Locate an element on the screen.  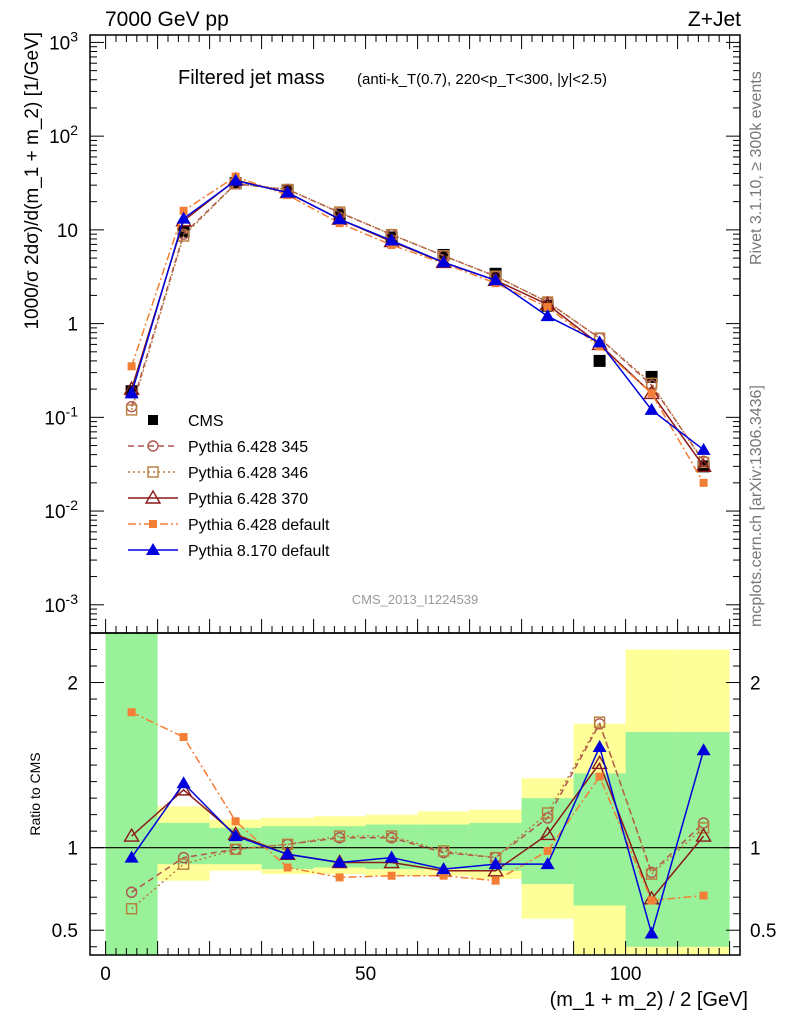
legend-item: Pythia 6.428 default is located at coordinates (229, 525).